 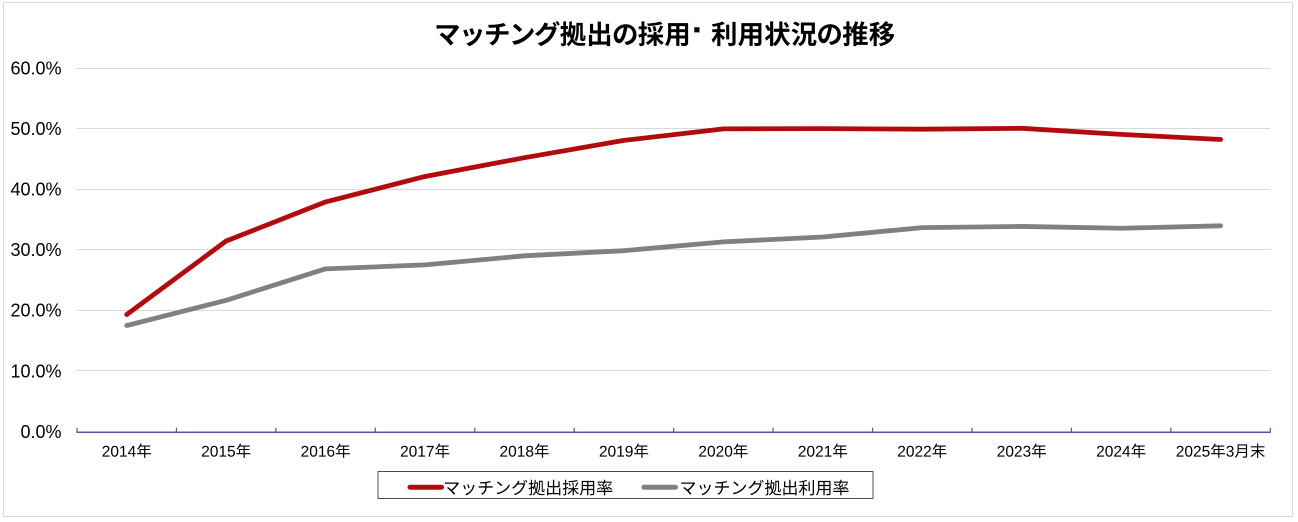 What do you see at coordinates (40, 432) in the screenshot?
I see `svg-text: 0.0%` at bounding box center [40, 432].